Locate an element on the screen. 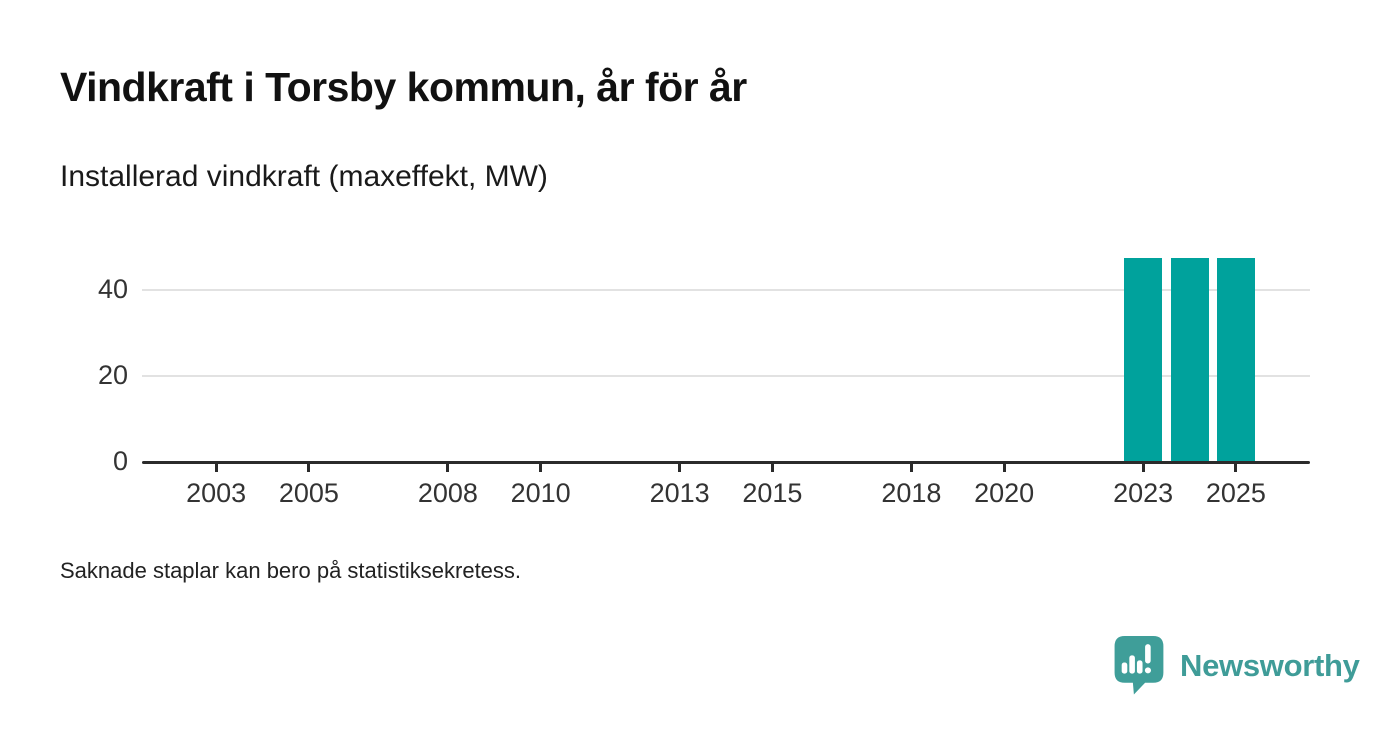 Image resolution: width=1400 pixels, height=745 pixels. x-tick-label-2023: 2023 is located at coordinates (1143, 493).